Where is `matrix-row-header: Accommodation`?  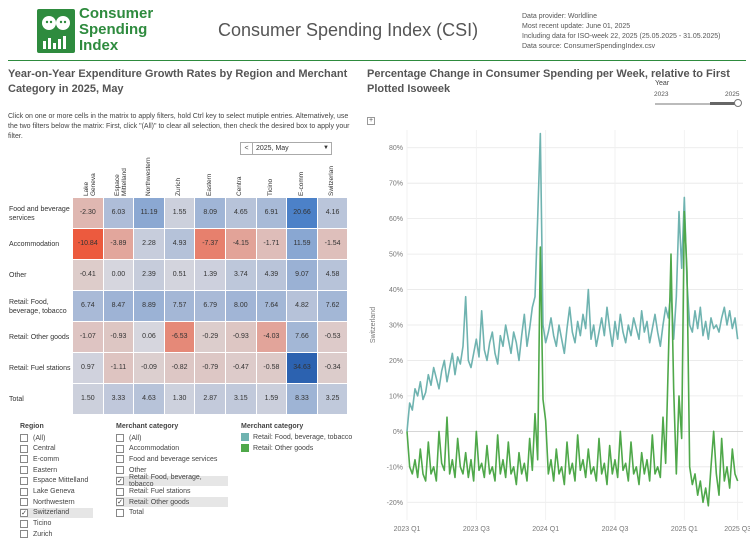 matrix-row-header: Accommodation is located at coordinates (34, 244).